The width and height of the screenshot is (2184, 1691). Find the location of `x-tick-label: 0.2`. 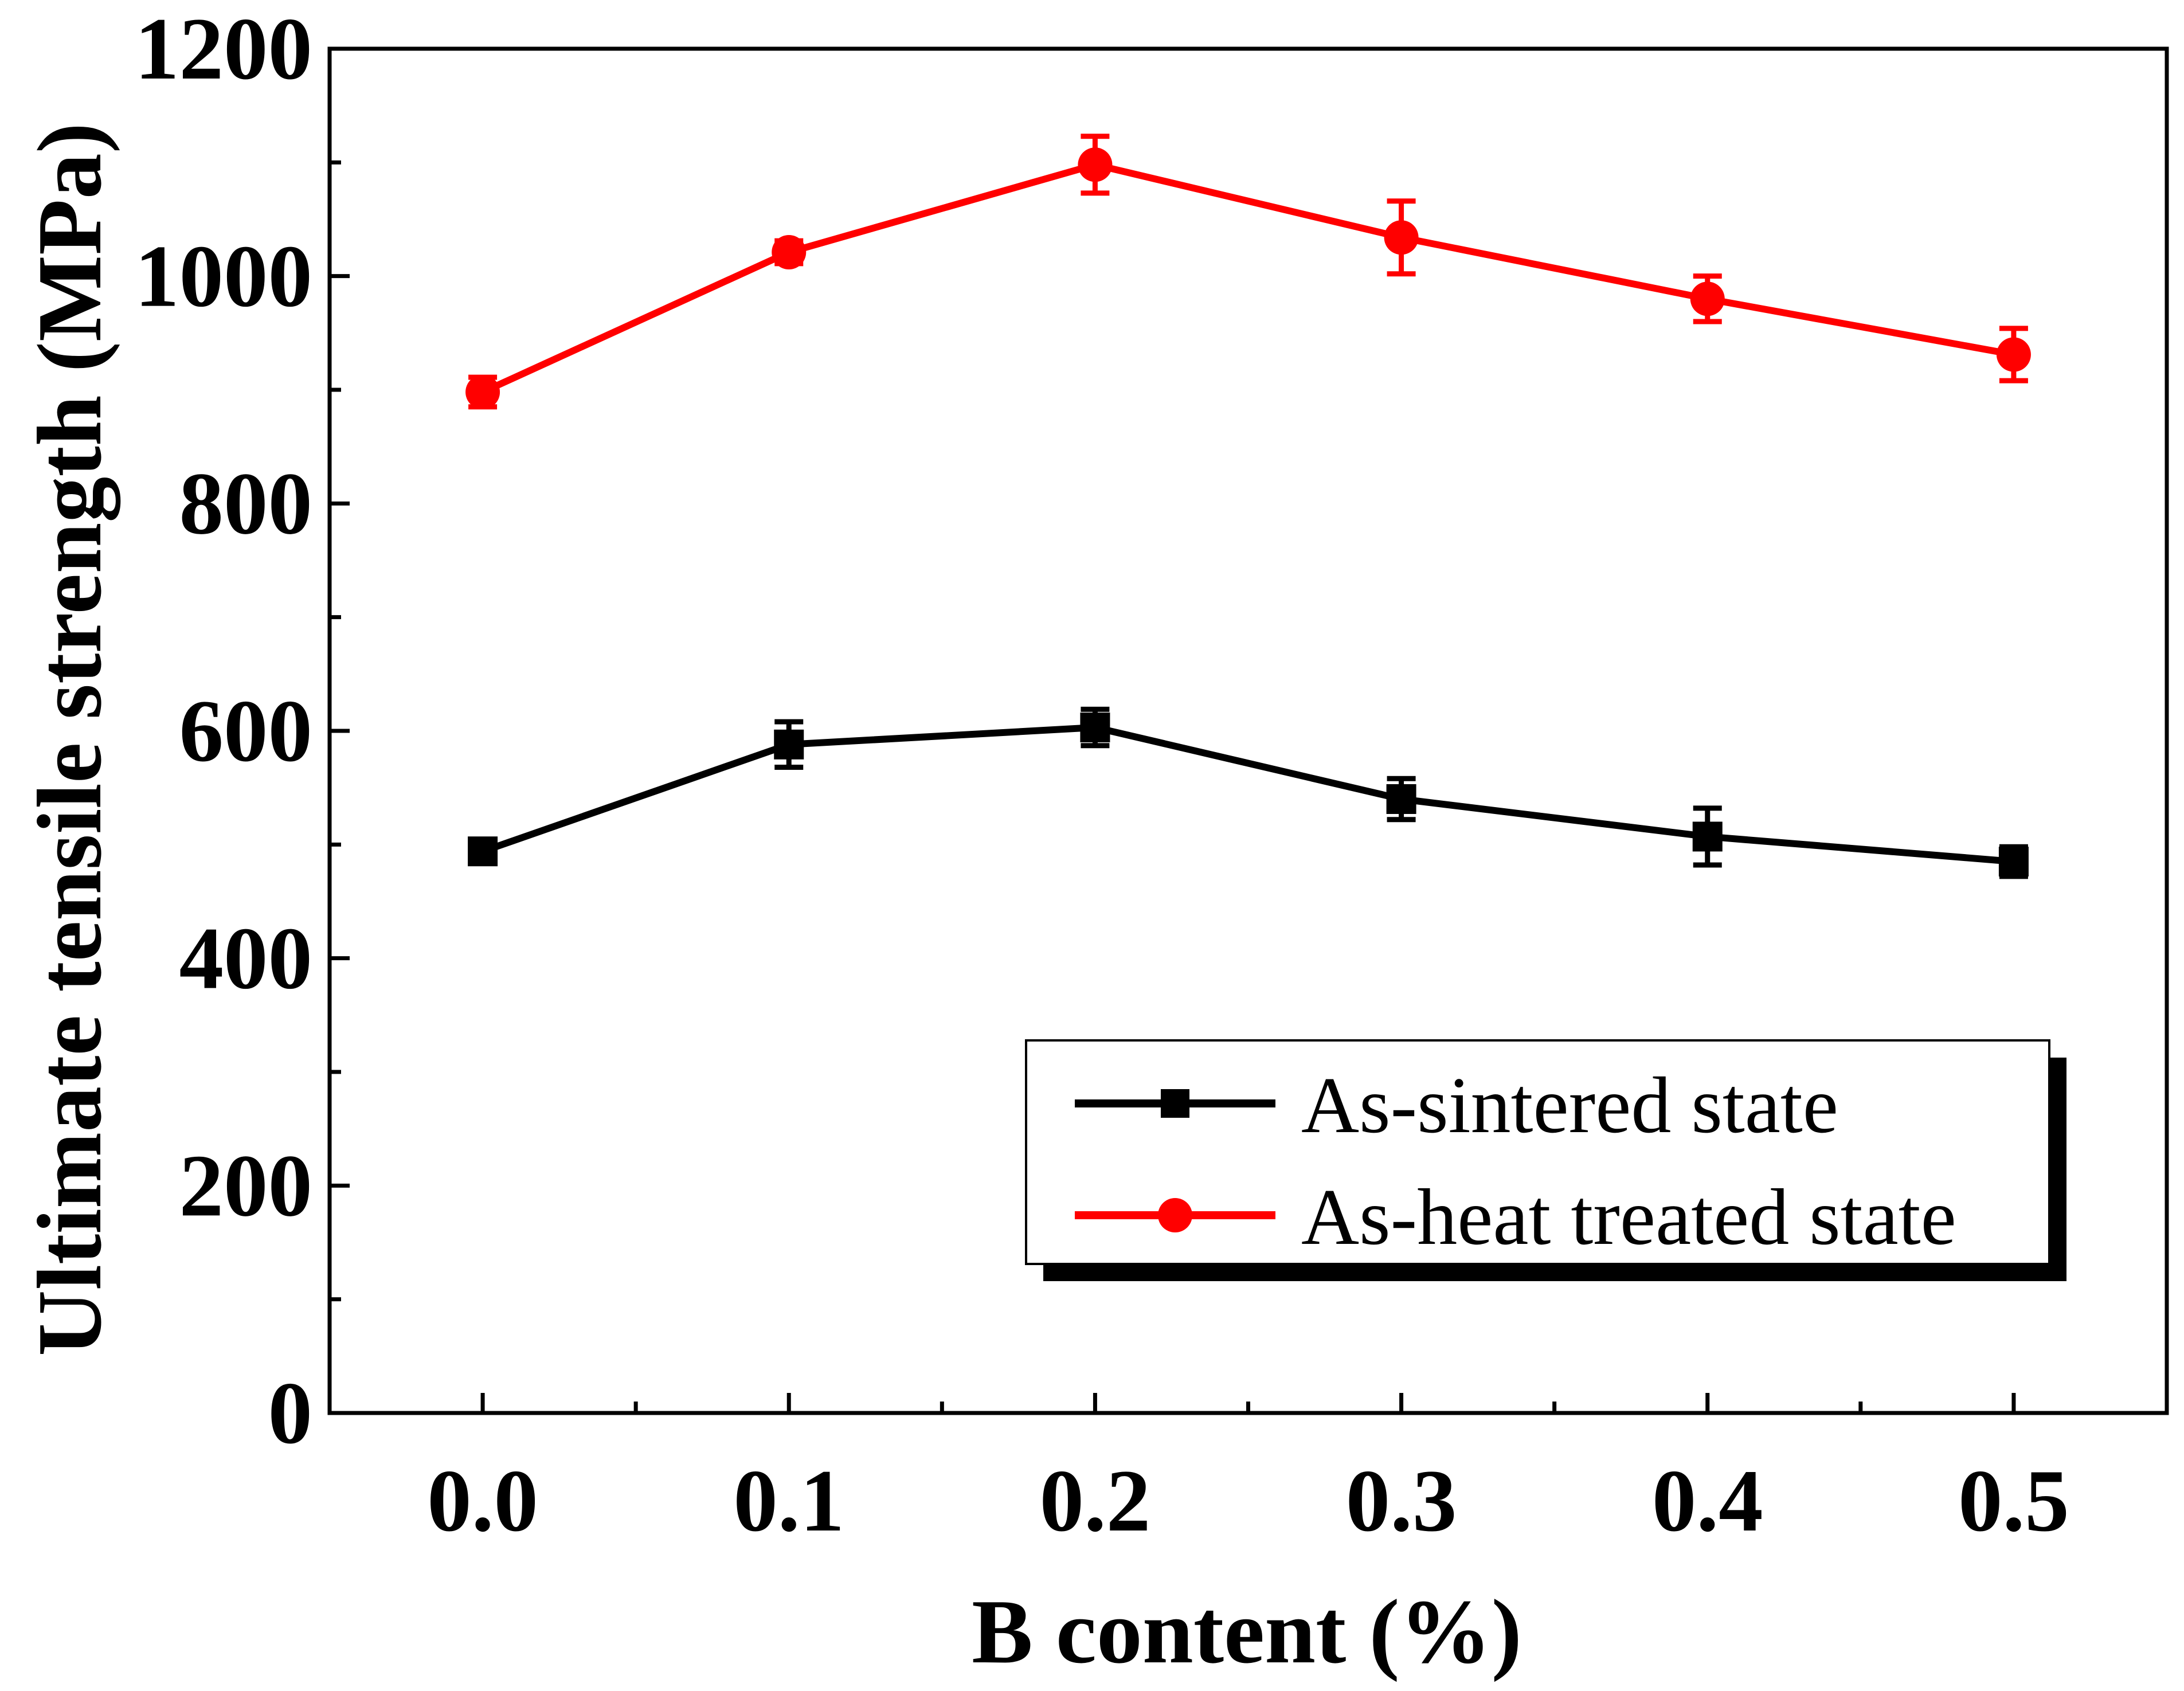

x-tick-label: 0.2 is located at coordinates (1096, 1500).